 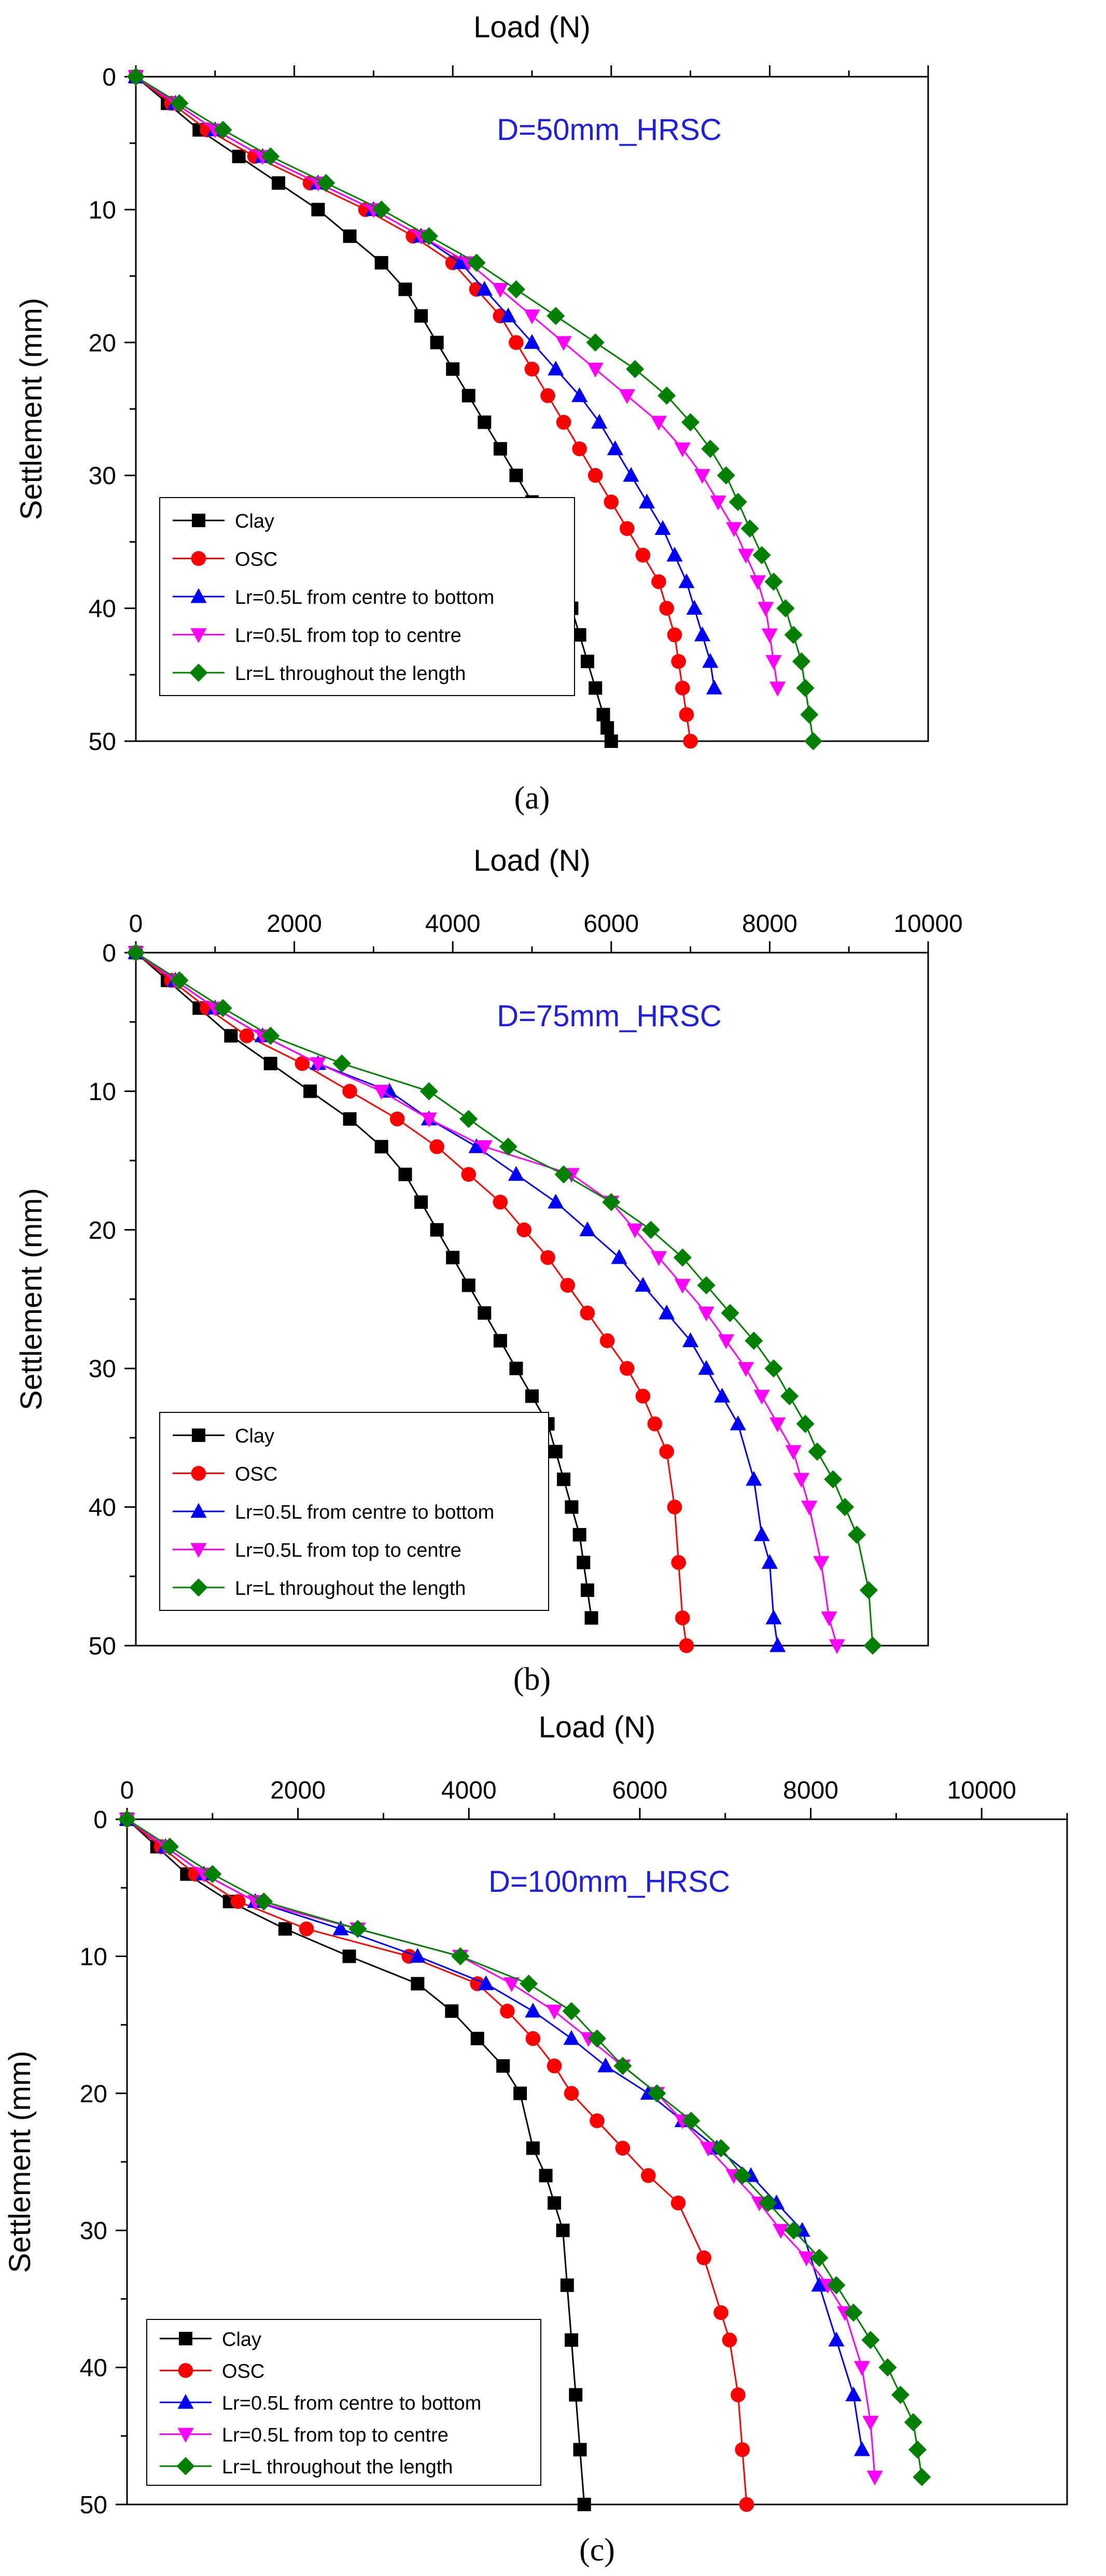 What do you see at coordinates (532, 798) in the screenshot?
I see `panel-caption: (a)` at bounding box center [532, 798].